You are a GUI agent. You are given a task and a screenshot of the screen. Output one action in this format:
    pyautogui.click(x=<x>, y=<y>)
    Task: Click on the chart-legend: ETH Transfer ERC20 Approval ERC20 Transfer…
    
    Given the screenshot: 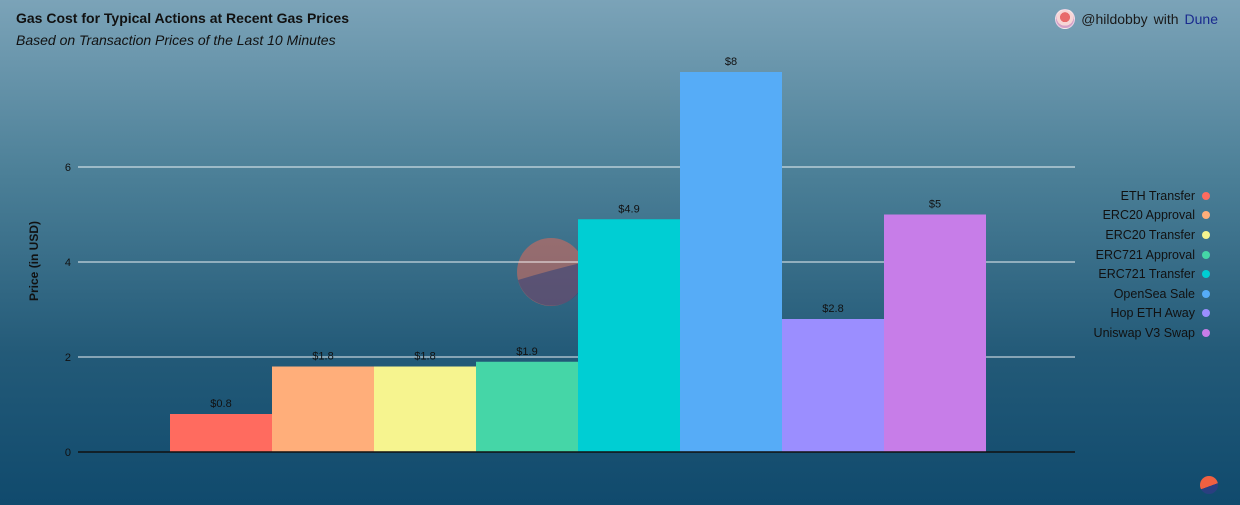 What is the action you would take?
    pyautogui.click(x=1135, y=264)
    